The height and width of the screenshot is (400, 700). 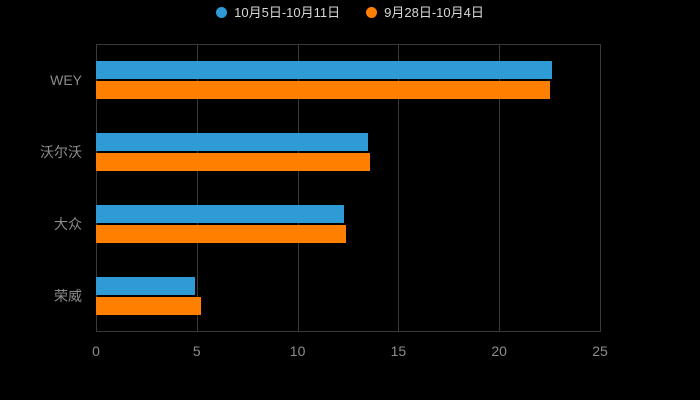 I want to click on x-axis-label-1: 5, so click(x=196, y=351).